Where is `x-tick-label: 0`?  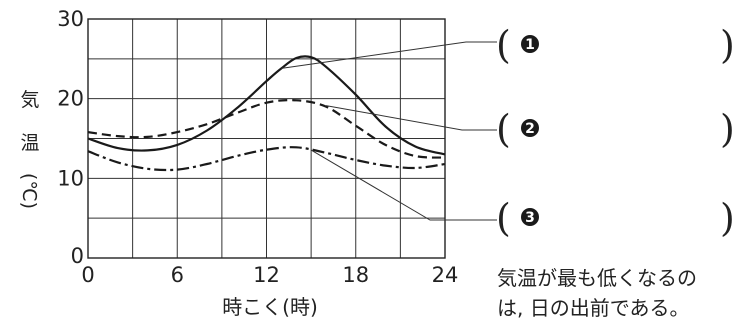 x-tick-label: 0 is located at coordinates (87, 275).